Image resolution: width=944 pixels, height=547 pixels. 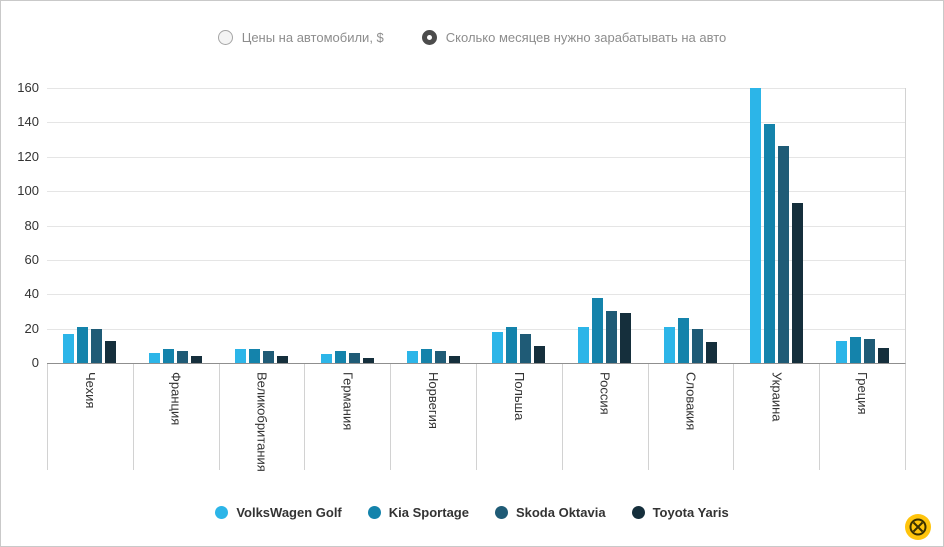 What do you see at coordinates (690, 512) in the screenshot?
I see `legend-label: Toyota Yaris` at bounding box center [690, 512].